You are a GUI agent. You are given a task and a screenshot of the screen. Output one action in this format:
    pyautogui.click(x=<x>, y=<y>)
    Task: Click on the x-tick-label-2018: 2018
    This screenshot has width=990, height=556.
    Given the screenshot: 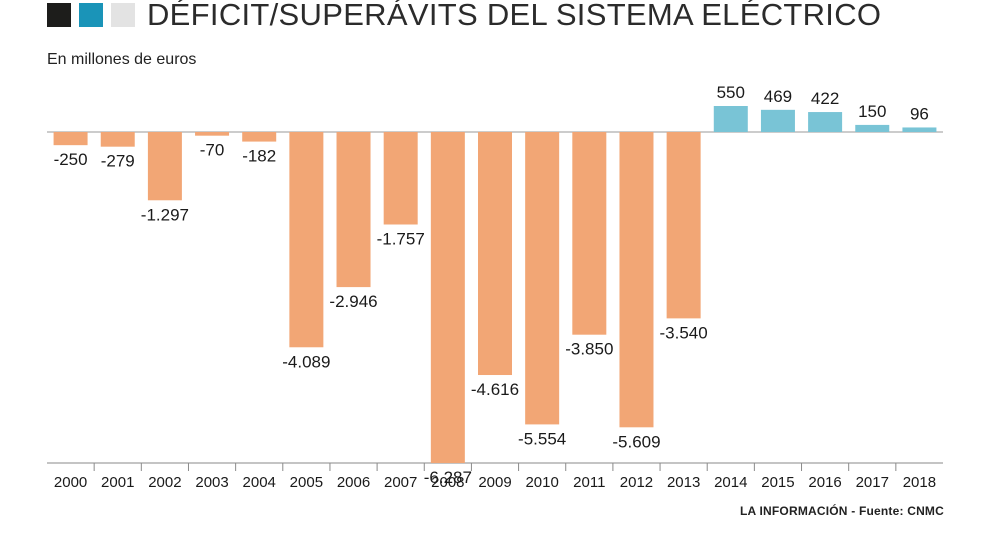 What is the action you would take?
    pyautogui.click(x=919, y=482)
    